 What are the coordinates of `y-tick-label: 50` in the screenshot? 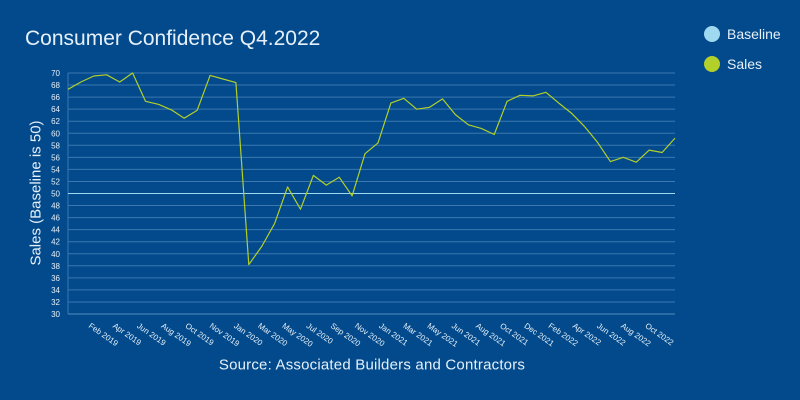 It's located at (55, 194).